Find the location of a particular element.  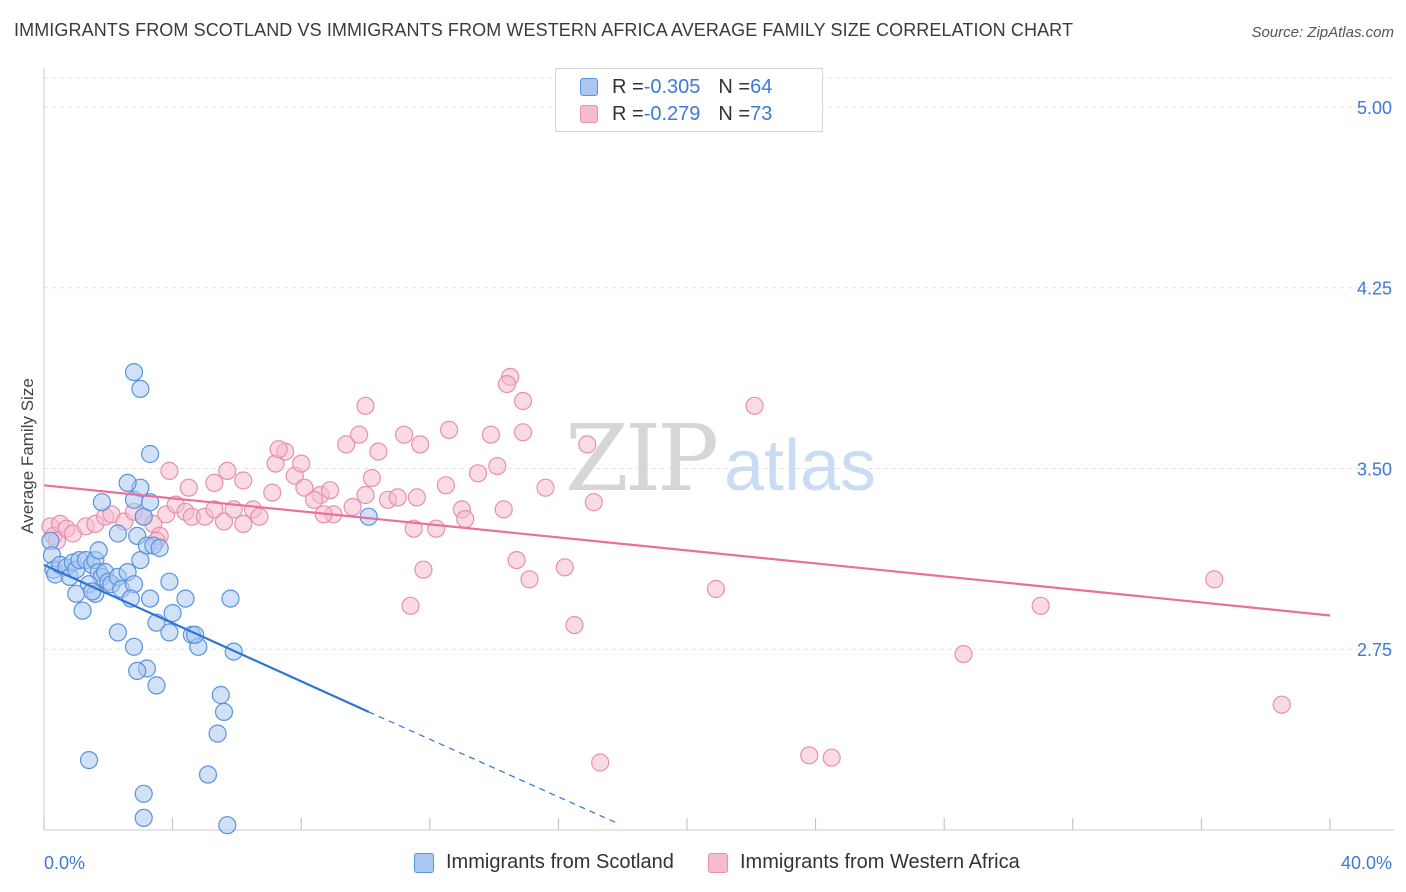

scotland-swatch is located at coordinates (424, 862).